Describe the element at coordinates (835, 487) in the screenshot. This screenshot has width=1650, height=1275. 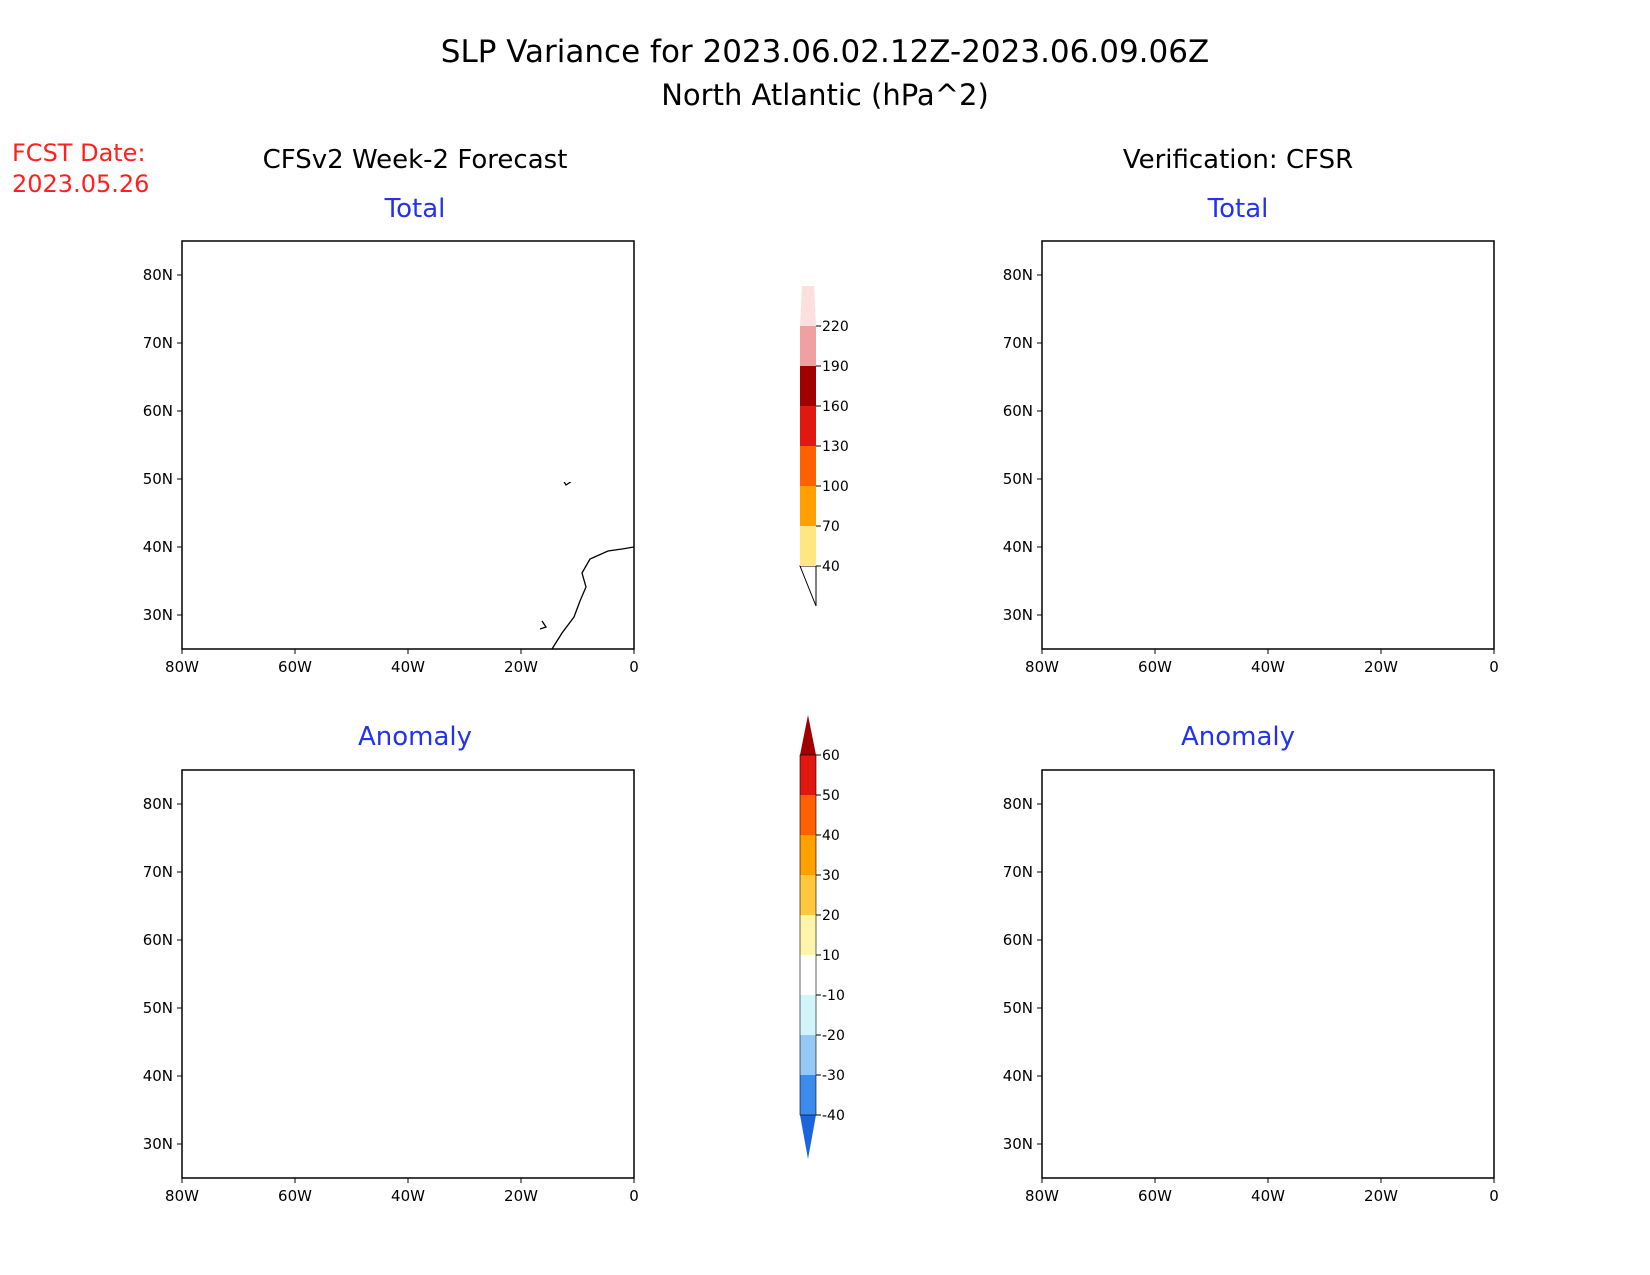
I see `colorbar-label: 100` at that location.